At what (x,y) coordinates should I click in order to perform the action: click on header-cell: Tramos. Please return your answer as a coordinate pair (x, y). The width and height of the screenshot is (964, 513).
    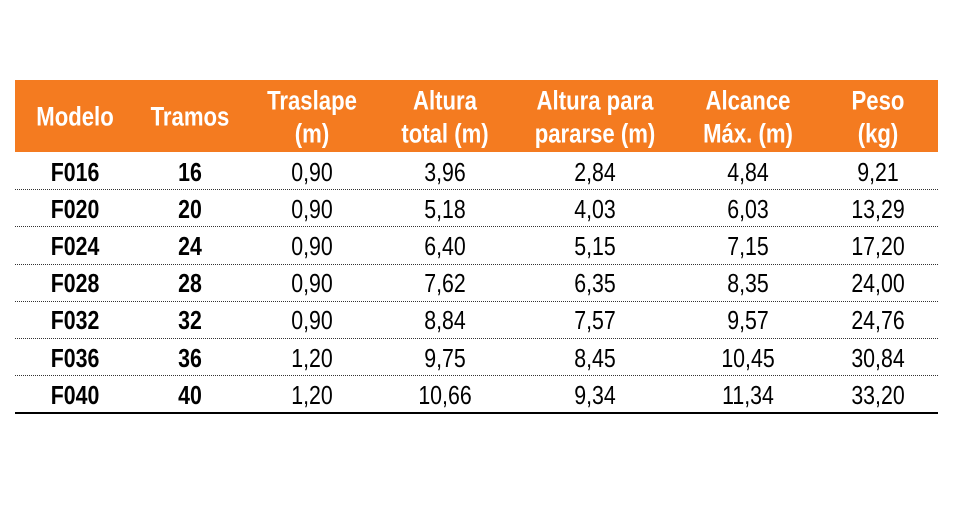
    Looking at the image, I should click on (190, 116).